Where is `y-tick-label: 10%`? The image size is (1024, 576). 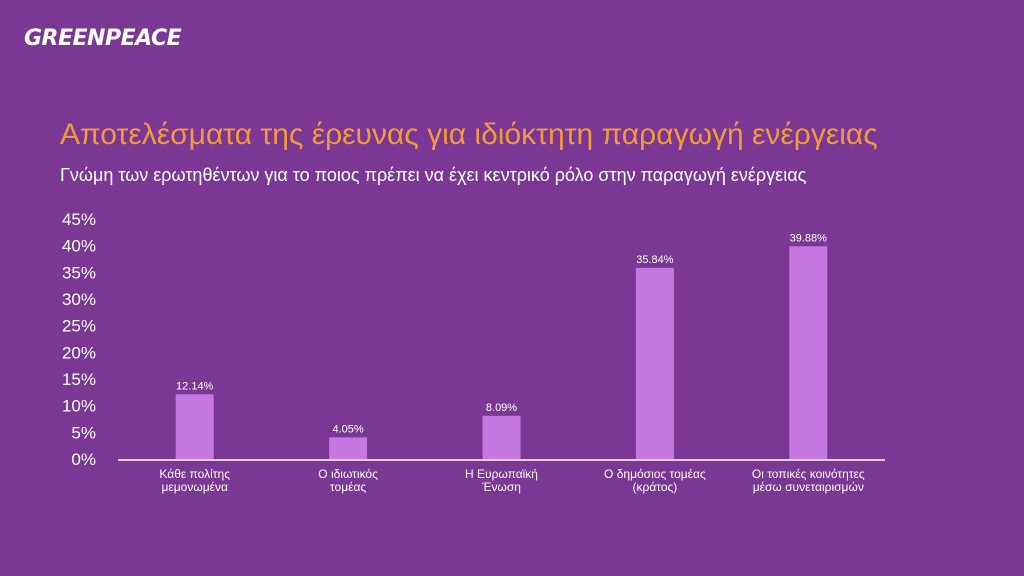 y-tick-label: 10% is located at coordinates (79, 406).